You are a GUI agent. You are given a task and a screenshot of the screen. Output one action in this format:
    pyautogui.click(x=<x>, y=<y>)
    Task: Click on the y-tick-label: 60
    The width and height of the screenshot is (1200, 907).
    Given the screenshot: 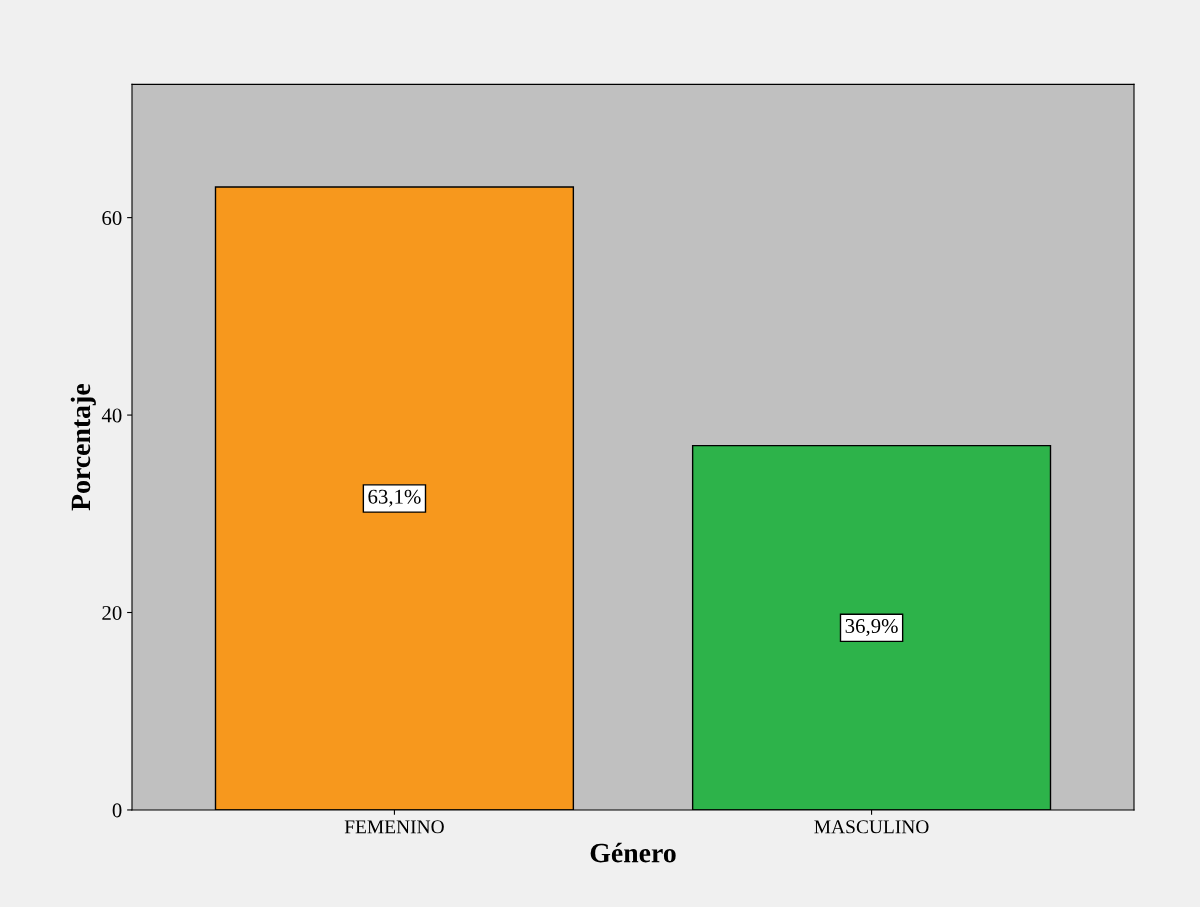 What is the action you would take?
    pyautogui.click(x=112, y=218)
    